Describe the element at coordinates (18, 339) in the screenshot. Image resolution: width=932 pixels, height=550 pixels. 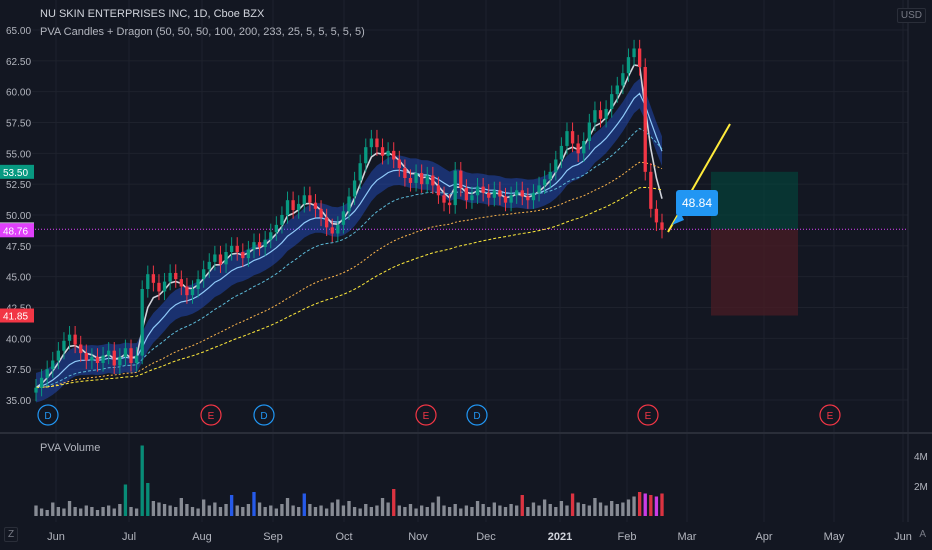
I see `y-tick-label: 40.00` at that location.